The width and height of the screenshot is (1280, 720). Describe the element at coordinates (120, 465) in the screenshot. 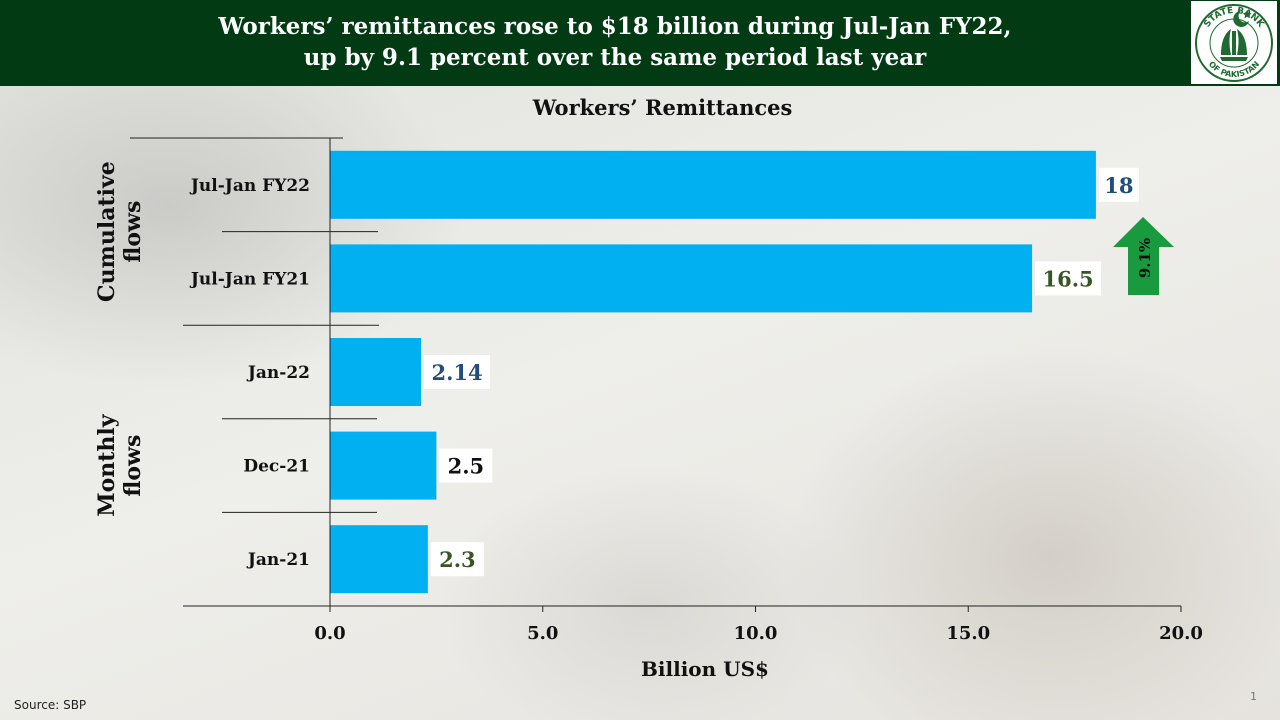

I see `group-label: Monthlyflows` at that location.